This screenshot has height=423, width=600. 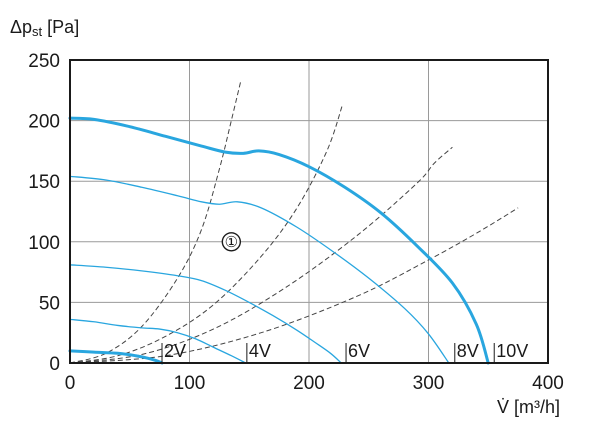 I want to click on y-axis-label: Δpst [Pa], so click(x=44, y=28).